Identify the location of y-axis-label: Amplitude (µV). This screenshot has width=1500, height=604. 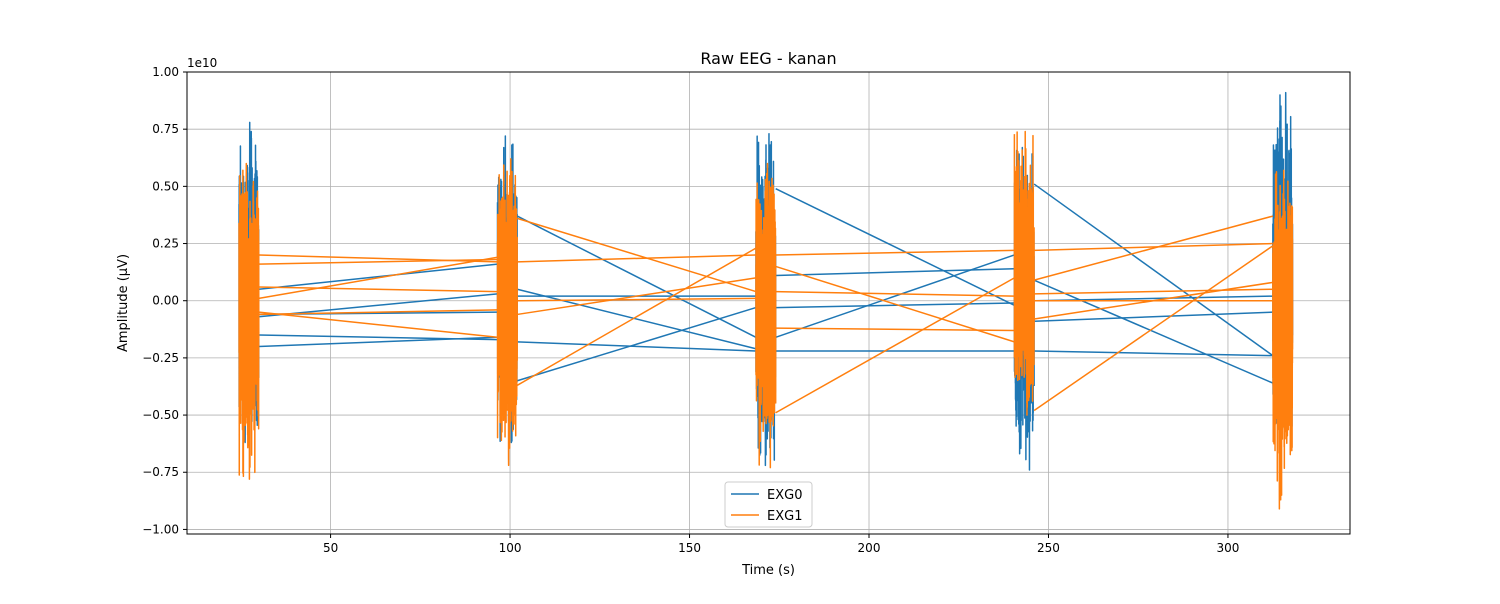
(123, 303).